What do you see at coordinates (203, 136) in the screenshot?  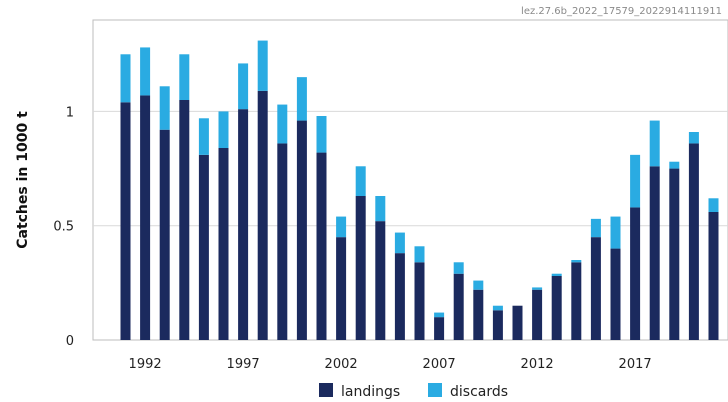 I see `bar-discards-1995` at bounding box center [203, 136].